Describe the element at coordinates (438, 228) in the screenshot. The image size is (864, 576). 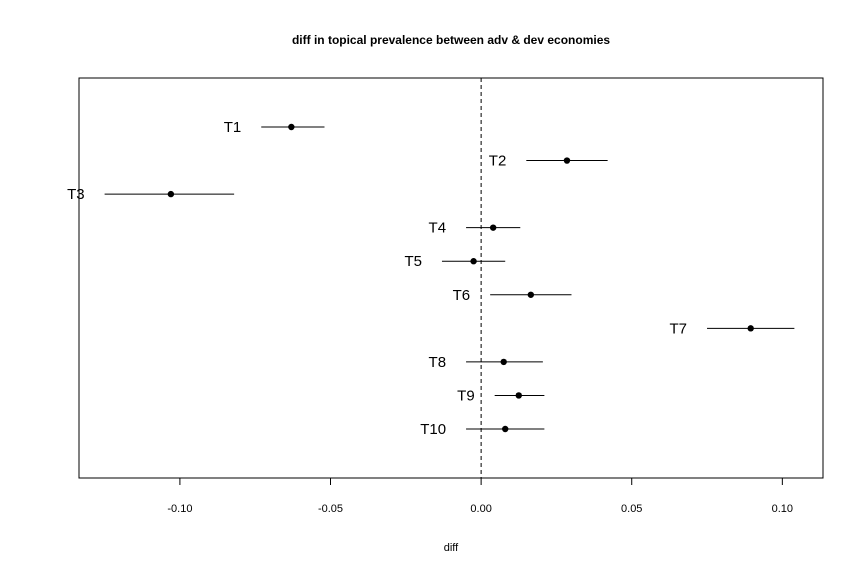
I see `topic-label-t4: T4` at that location.